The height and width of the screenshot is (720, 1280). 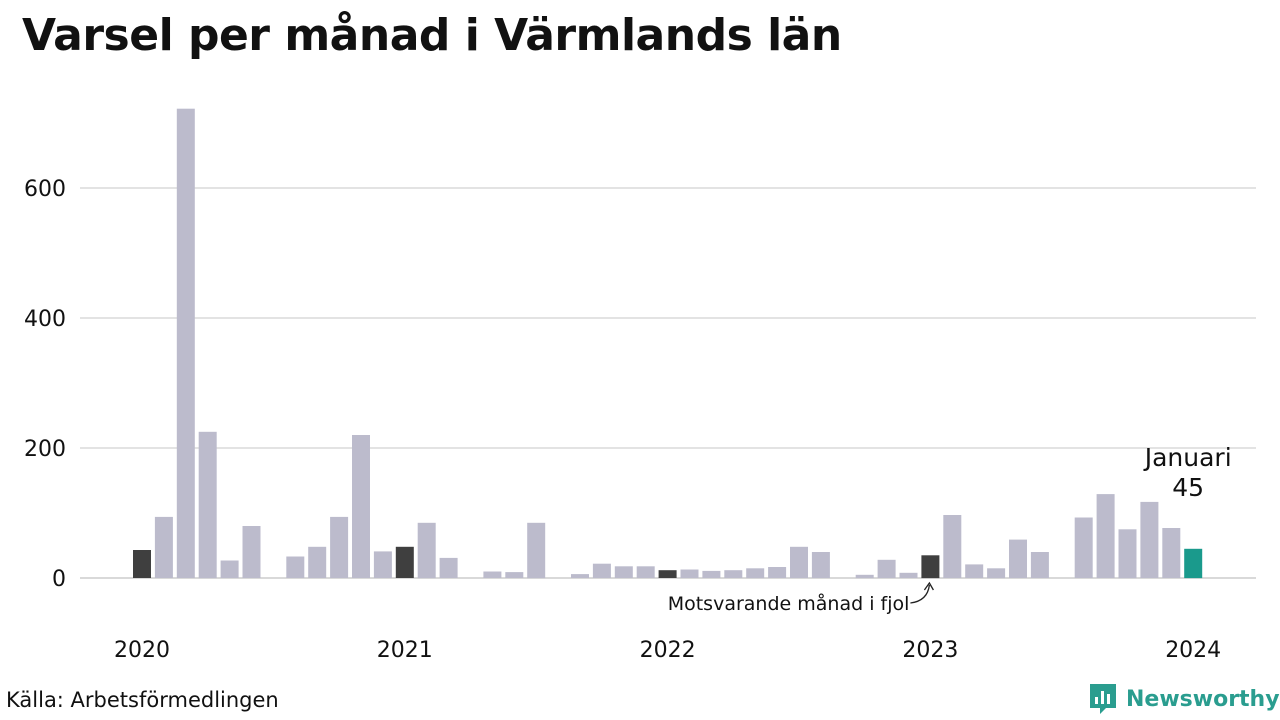 I want to click on annotation-arrowhead, so click(x=928, y=586).